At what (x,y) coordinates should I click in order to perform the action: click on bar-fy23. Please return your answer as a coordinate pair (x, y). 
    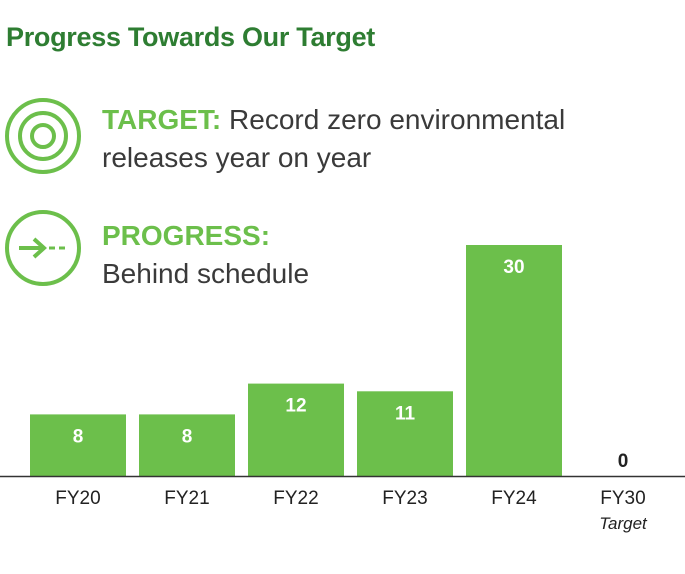
    Looking at the image, I should click on (405, 433).